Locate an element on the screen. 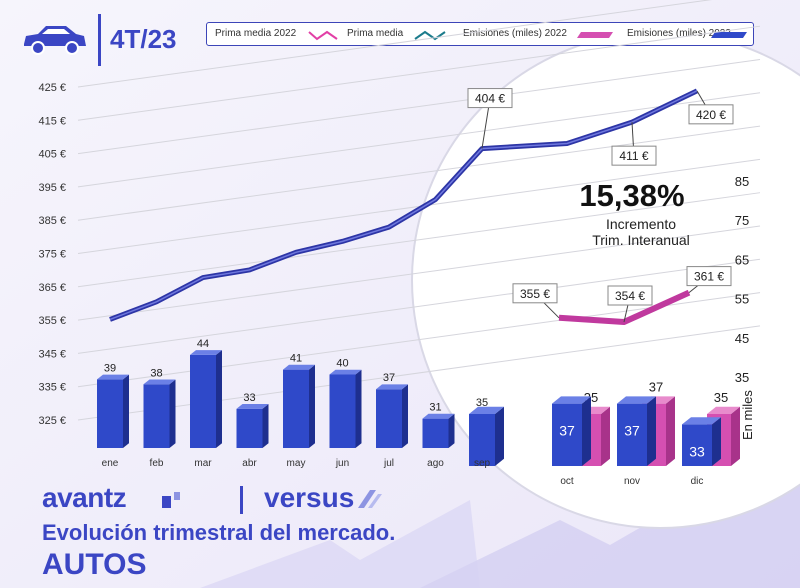 The width and height of the screenshot is (800, 588). x-axis-tick: jul is located at coordinates (388, 463).